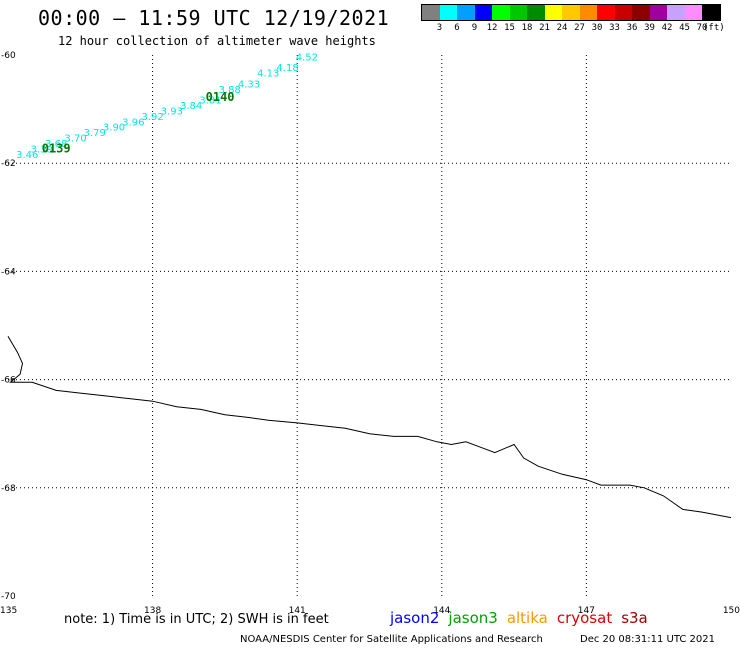 This screenshot has height=650, width=740. Describe the element at coordinates (172, 112) in the screenshot. I see `swh-value: 3.93` at that location.